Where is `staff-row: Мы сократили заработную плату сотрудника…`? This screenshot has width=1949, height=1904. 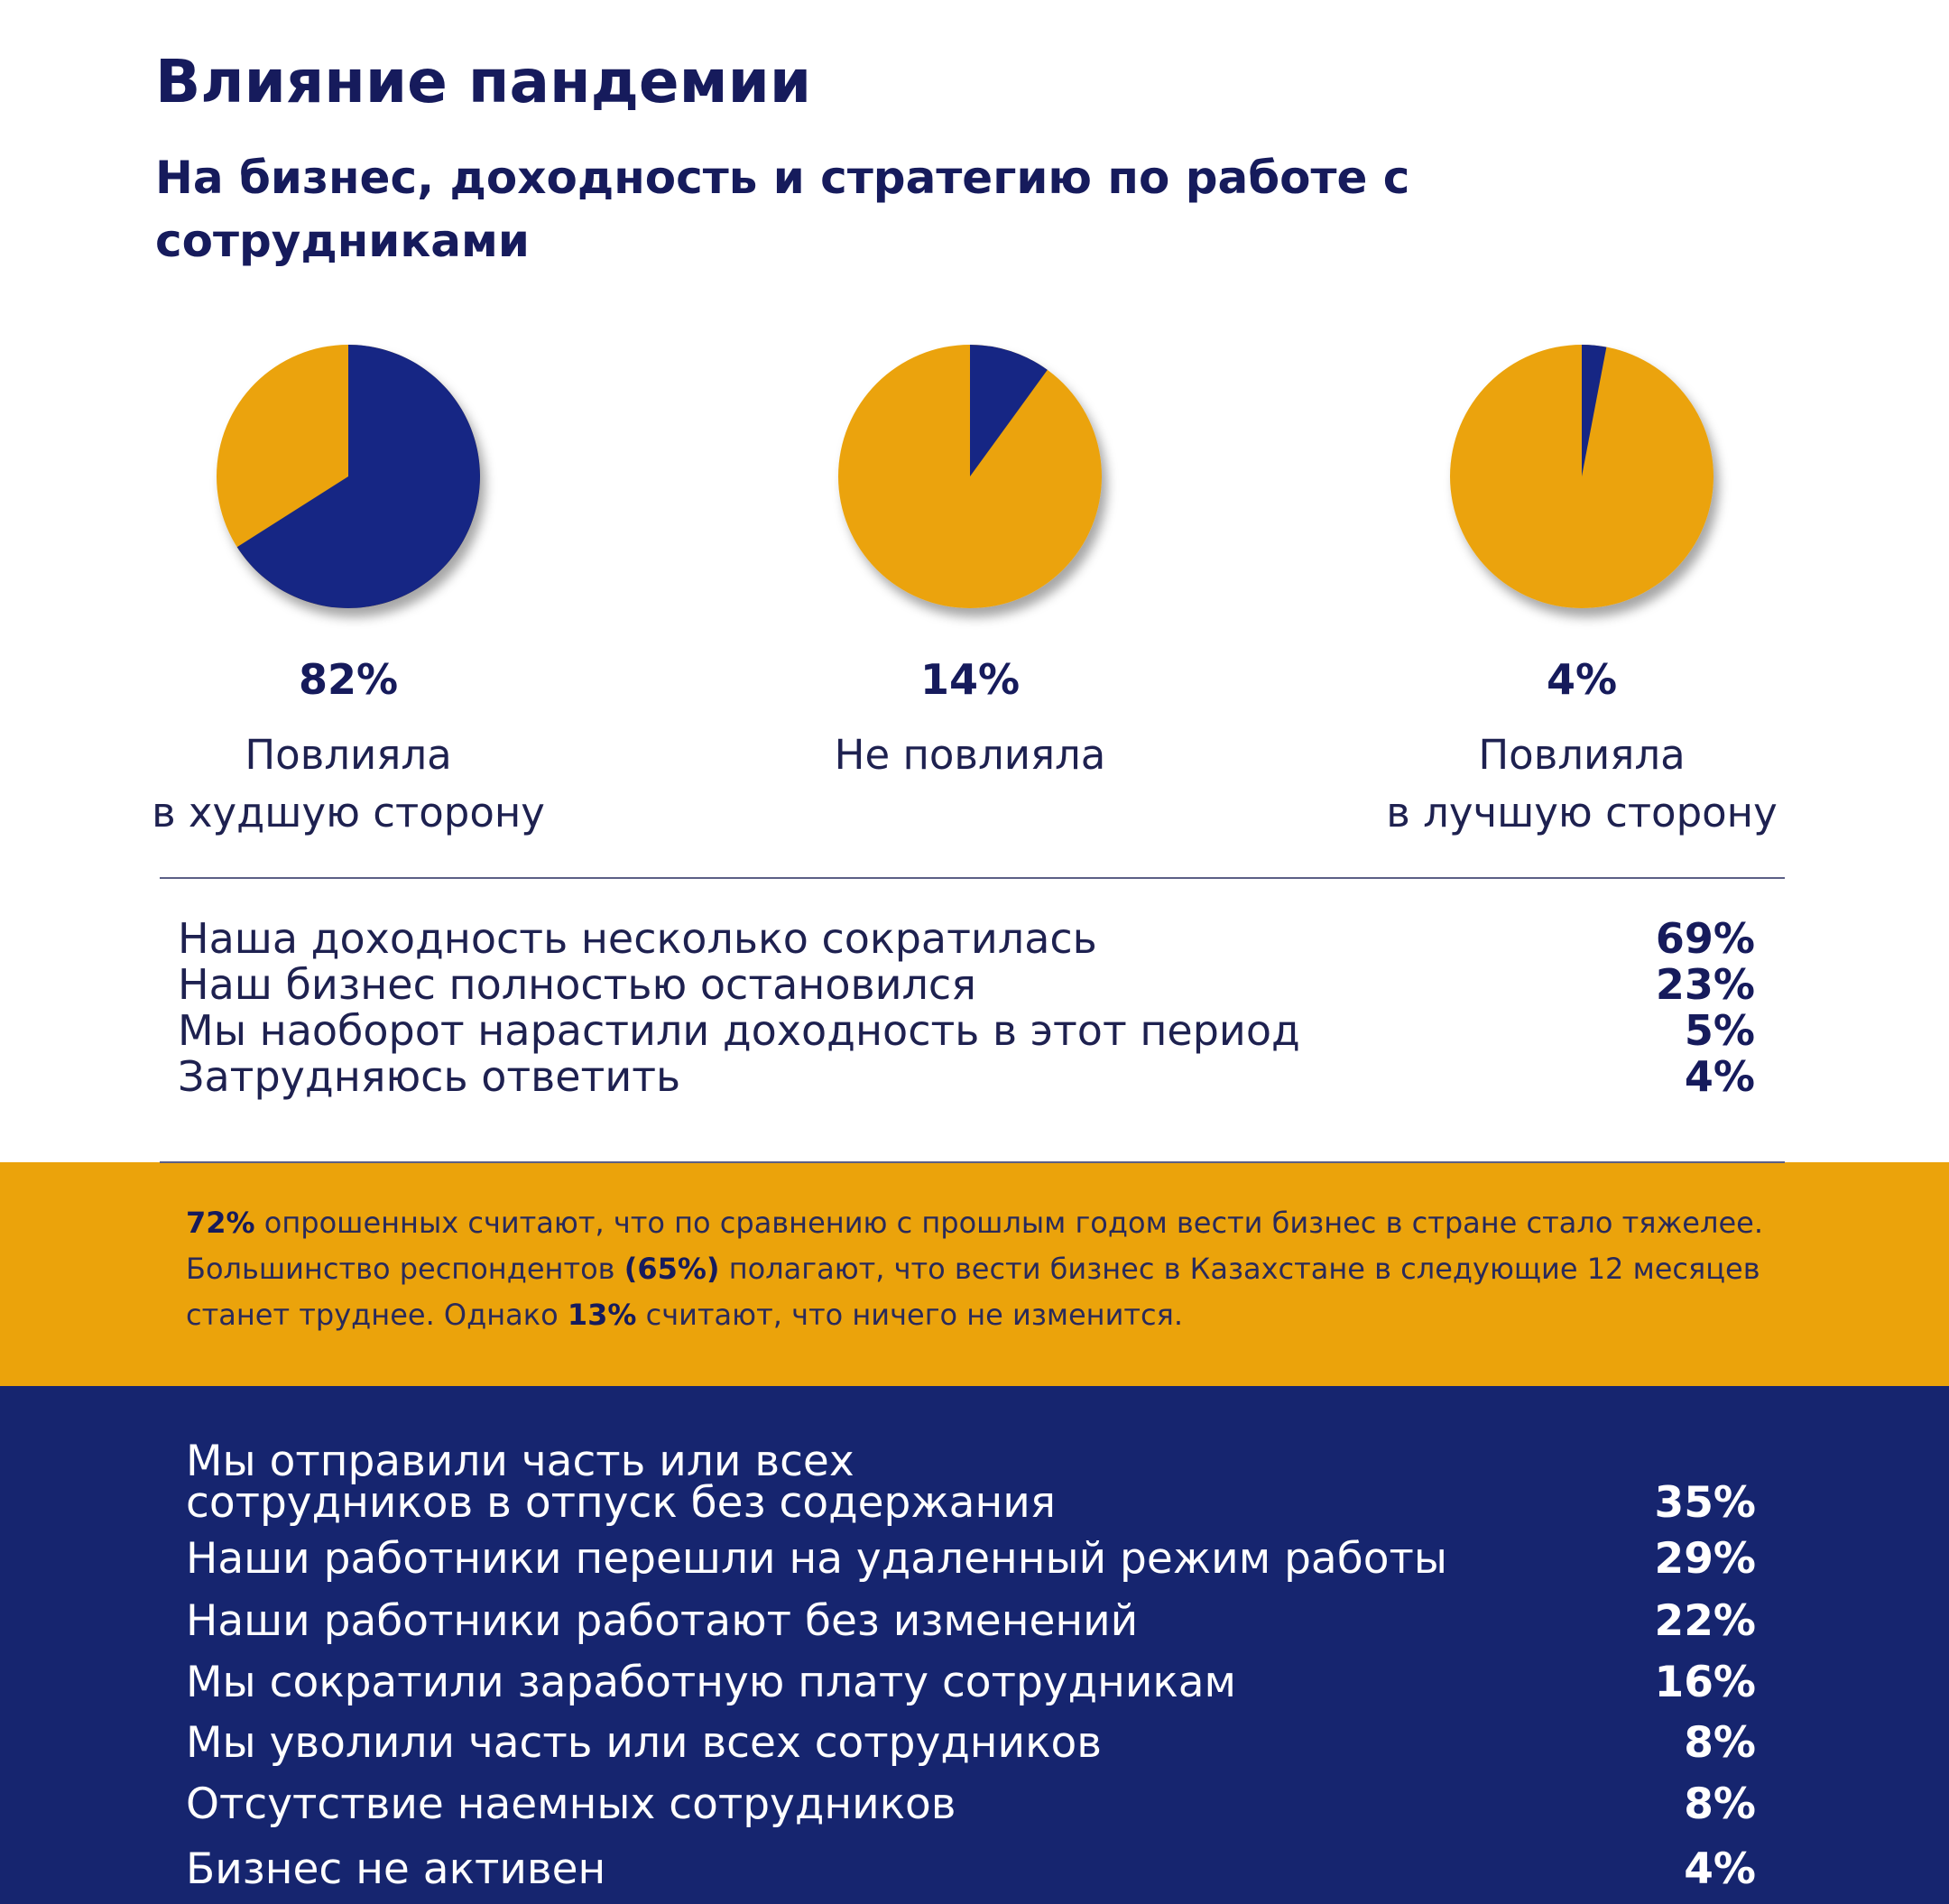
staff-row: Мы сократили заработную плату сотрудника… is located at coordinates (971, 1682).